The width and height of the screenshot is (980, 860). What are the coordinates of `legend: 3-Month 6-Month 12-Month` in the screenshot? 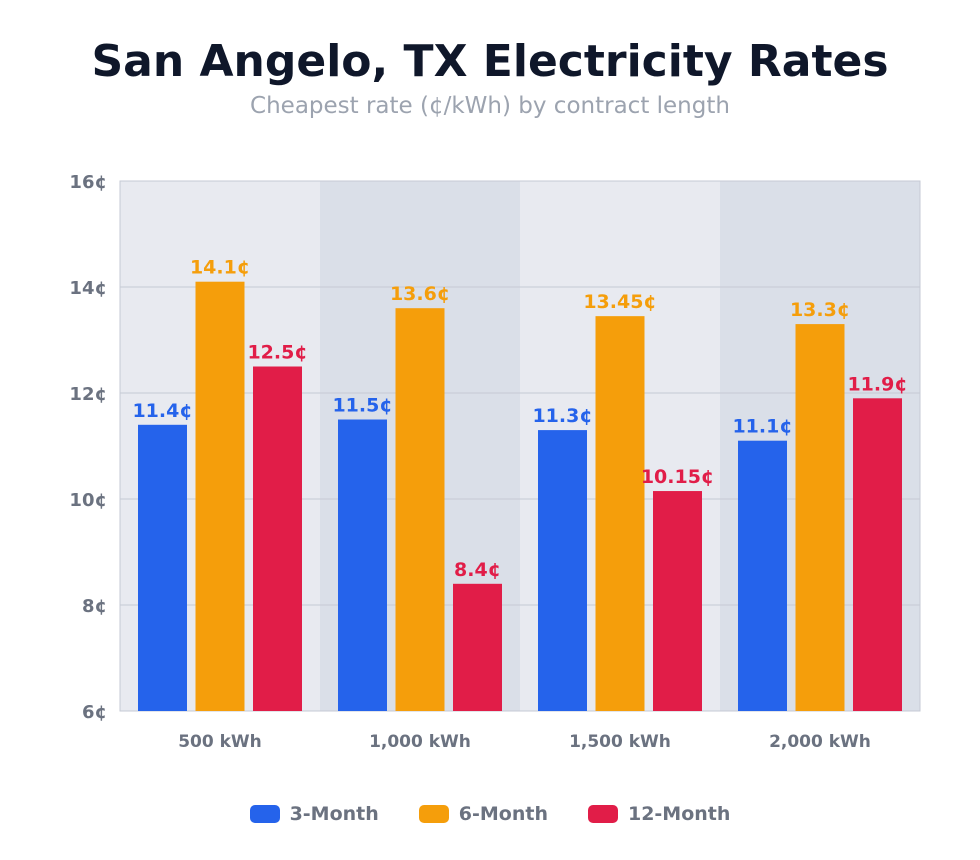 It's located at (490, 814).